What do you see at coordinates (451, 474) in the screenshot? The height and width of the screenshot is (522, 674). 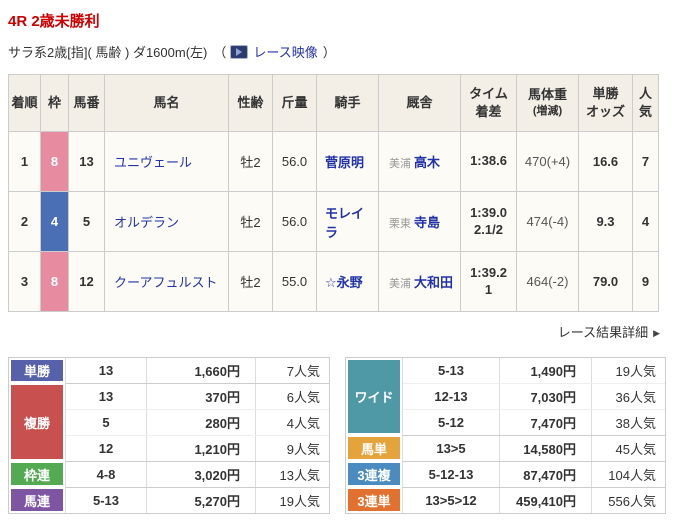 I see `combination: 5-12-13` at bounding box center [451, 474].